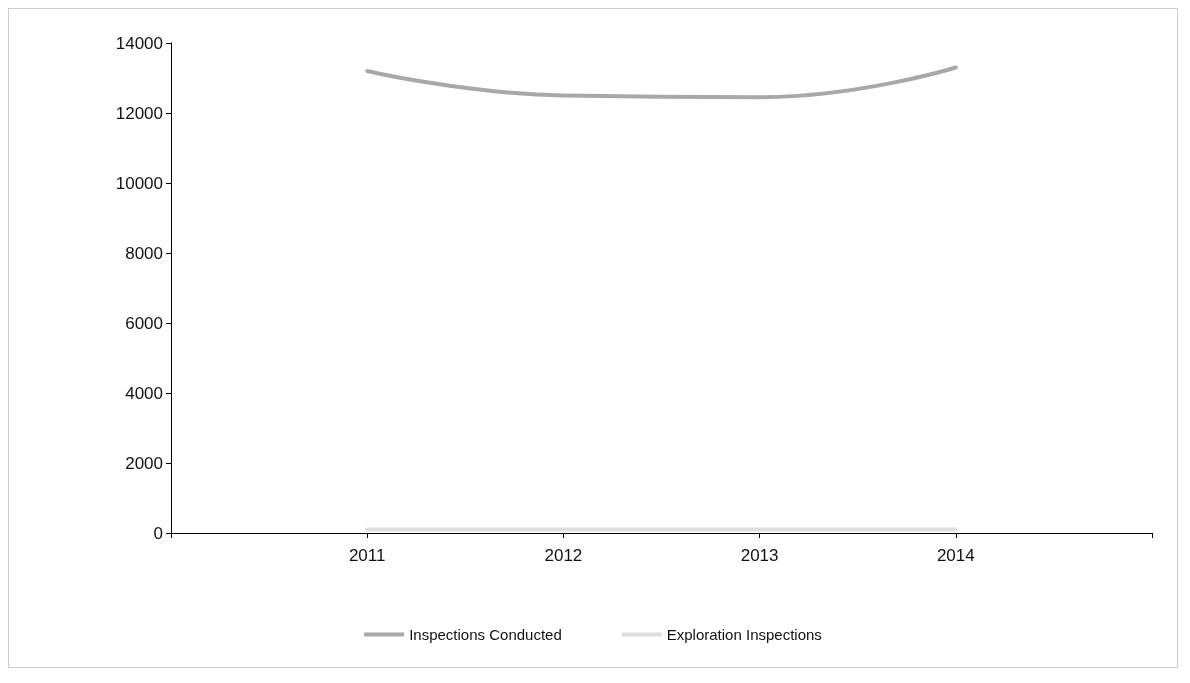 This screenshot has width=1190, height=683. Describe the element at coordinates (139, 183) in the screenshot. I see `y-tick-label: 10000` at that location.